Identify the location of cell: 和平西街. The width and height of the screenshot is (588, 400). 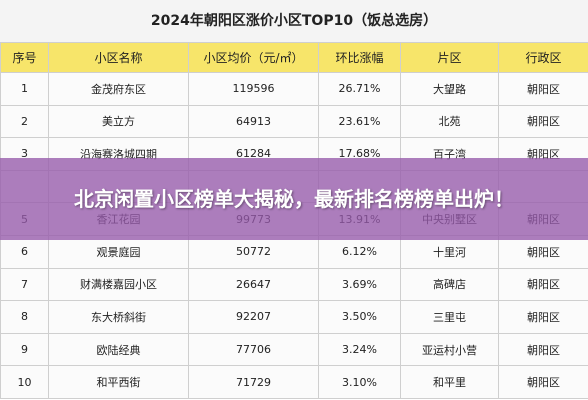
(118, 382).